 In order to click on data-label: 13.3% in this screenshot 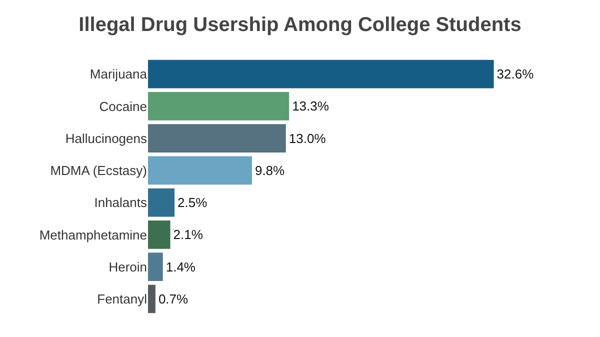, I will do `click(311, 106)`.